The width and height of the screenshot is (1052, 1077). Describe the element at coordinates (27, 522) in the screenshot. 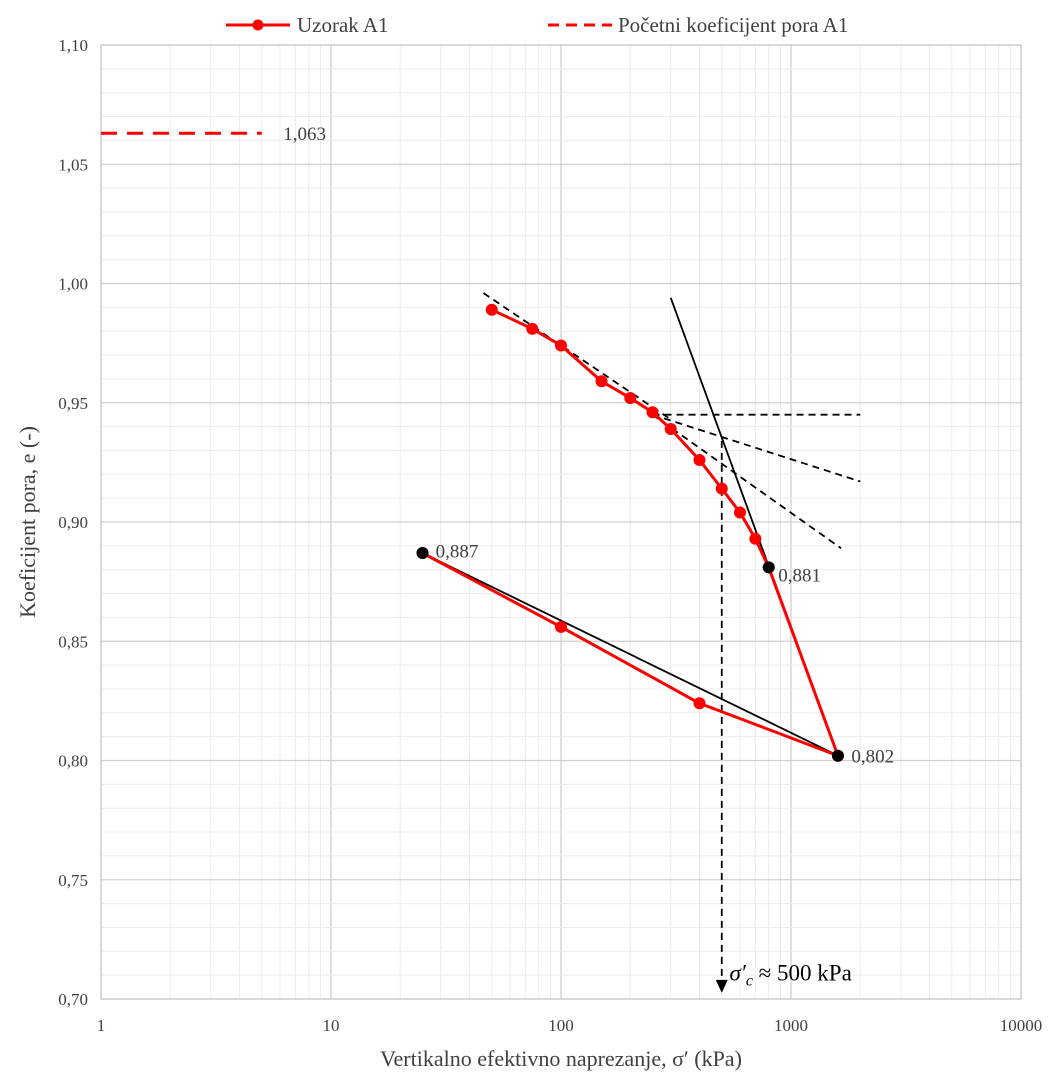

I see `y-axis-title: Koeficijent pora, e (-)` at that location.